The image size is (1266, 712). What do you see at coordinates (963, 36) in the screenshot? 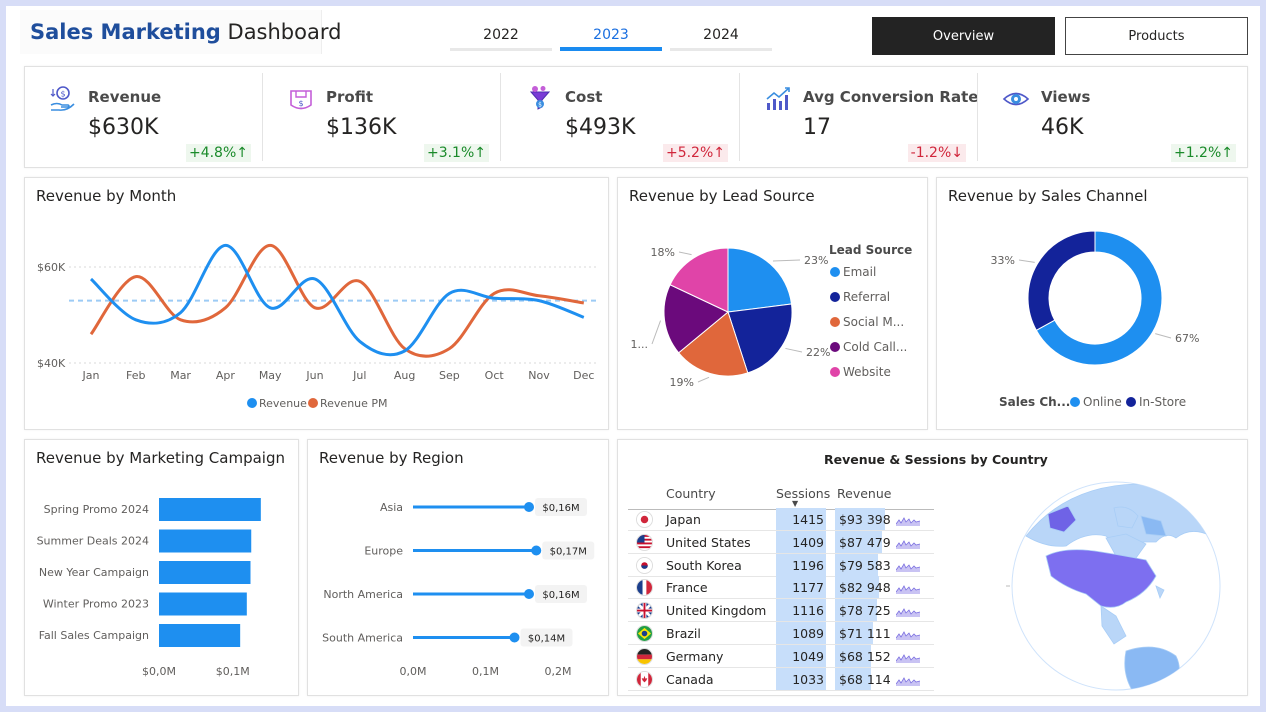
I see `overview-button: Overview` at bounding box center [963, 36].